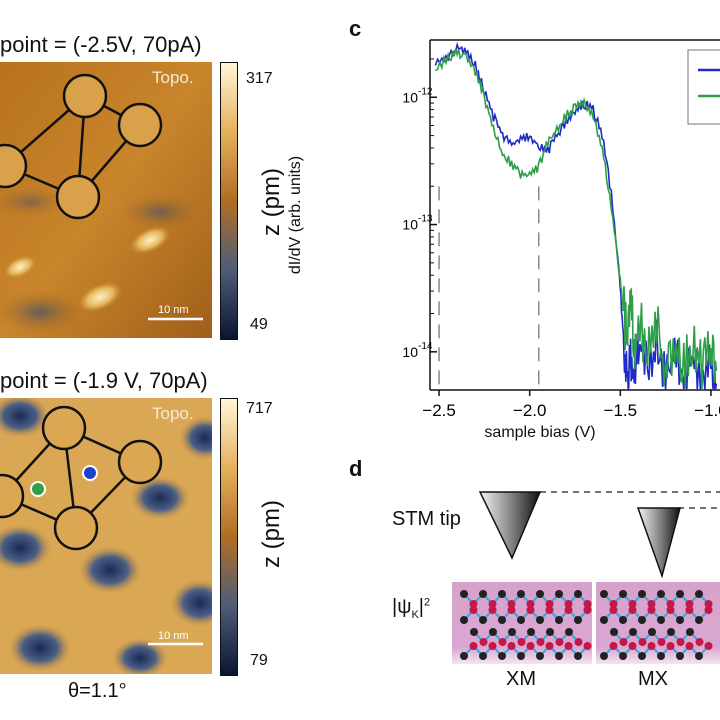 The width and height of the screenshot is (720, 720). I want to click on green-marker, so click(38, 489).